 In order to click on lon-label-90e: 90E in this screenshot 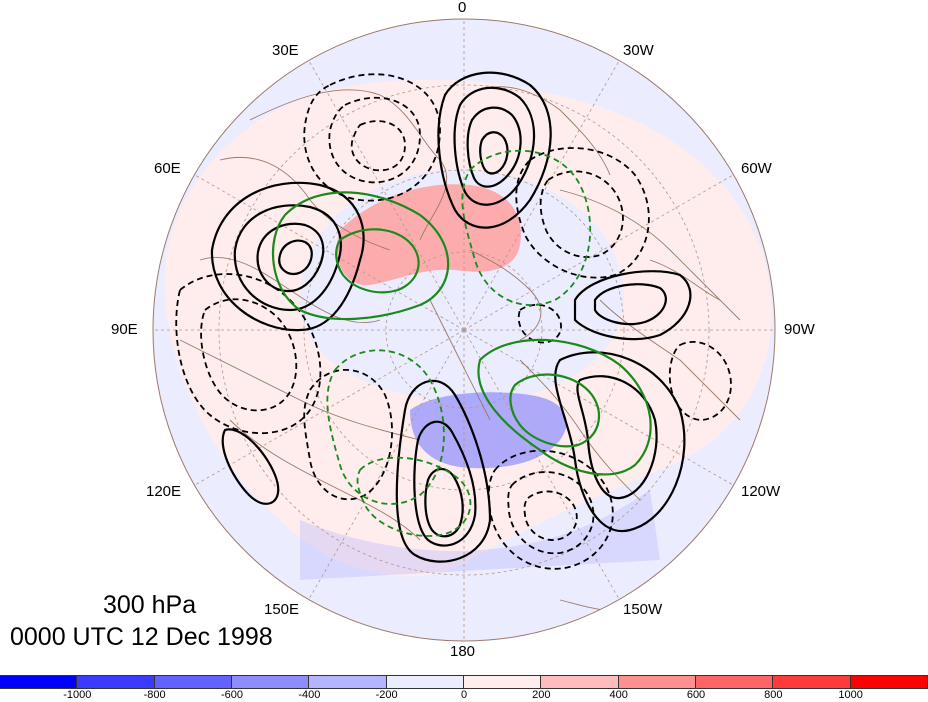, I will do `click(124, 329)`.